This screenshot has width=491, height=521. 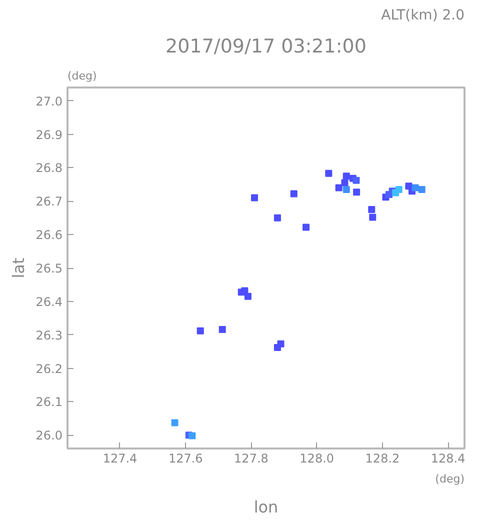 I want to click on x-tick-label: 128.2, so click(x=382, y=459).